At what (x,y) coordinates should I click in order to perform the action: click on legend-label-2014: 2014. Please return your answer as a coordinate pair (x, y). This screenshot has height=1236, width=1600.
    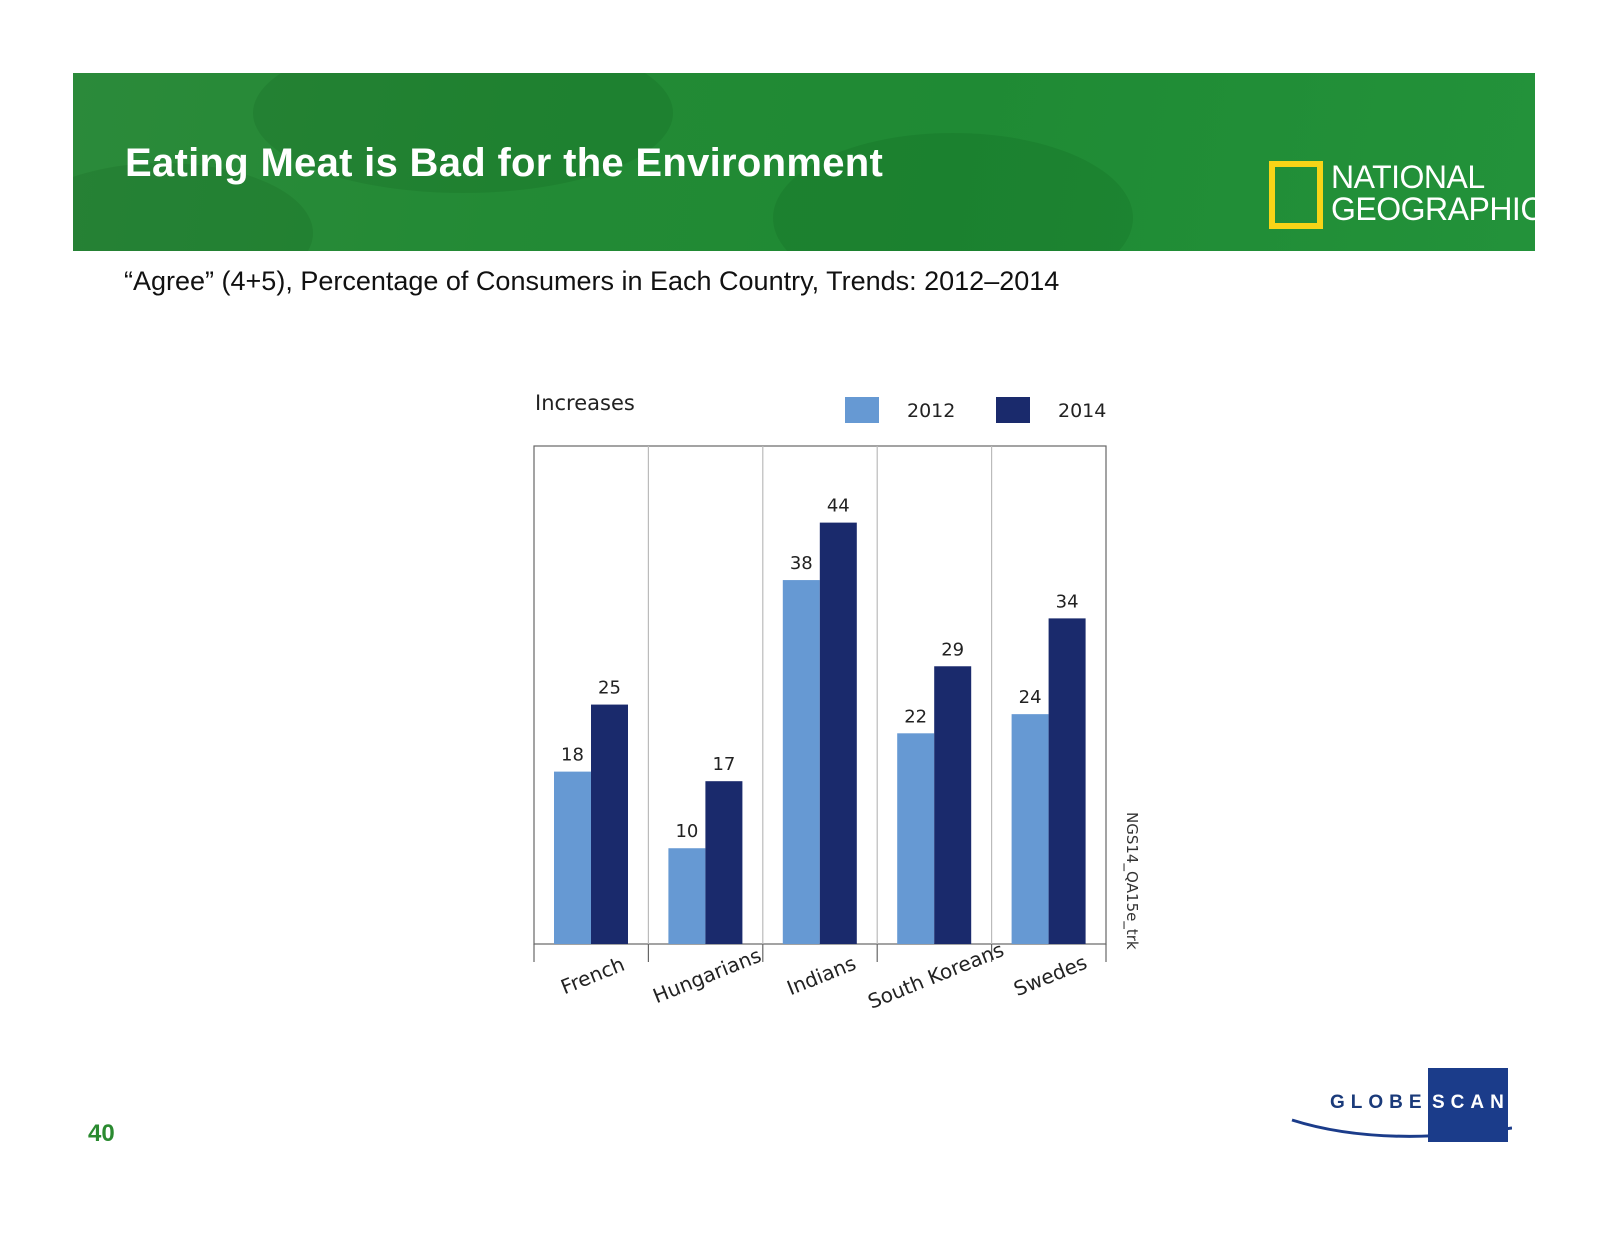
    Looking at the image, I should click on (1082, 411).